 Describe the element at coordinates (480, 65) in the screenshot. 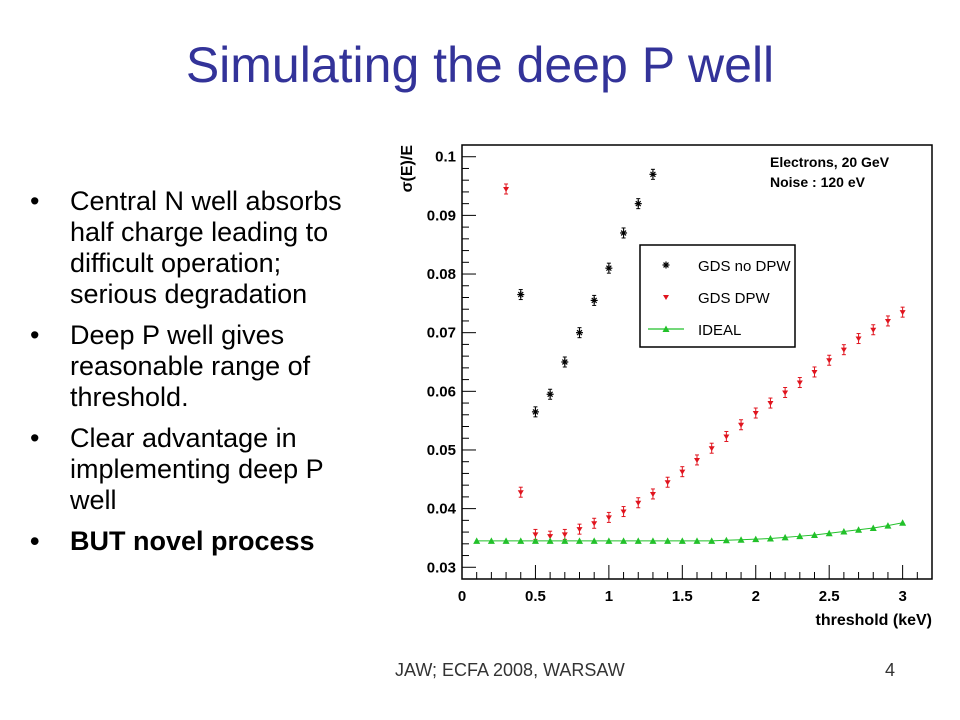

I see `slide-title: Simulating the deep P well` at that location.